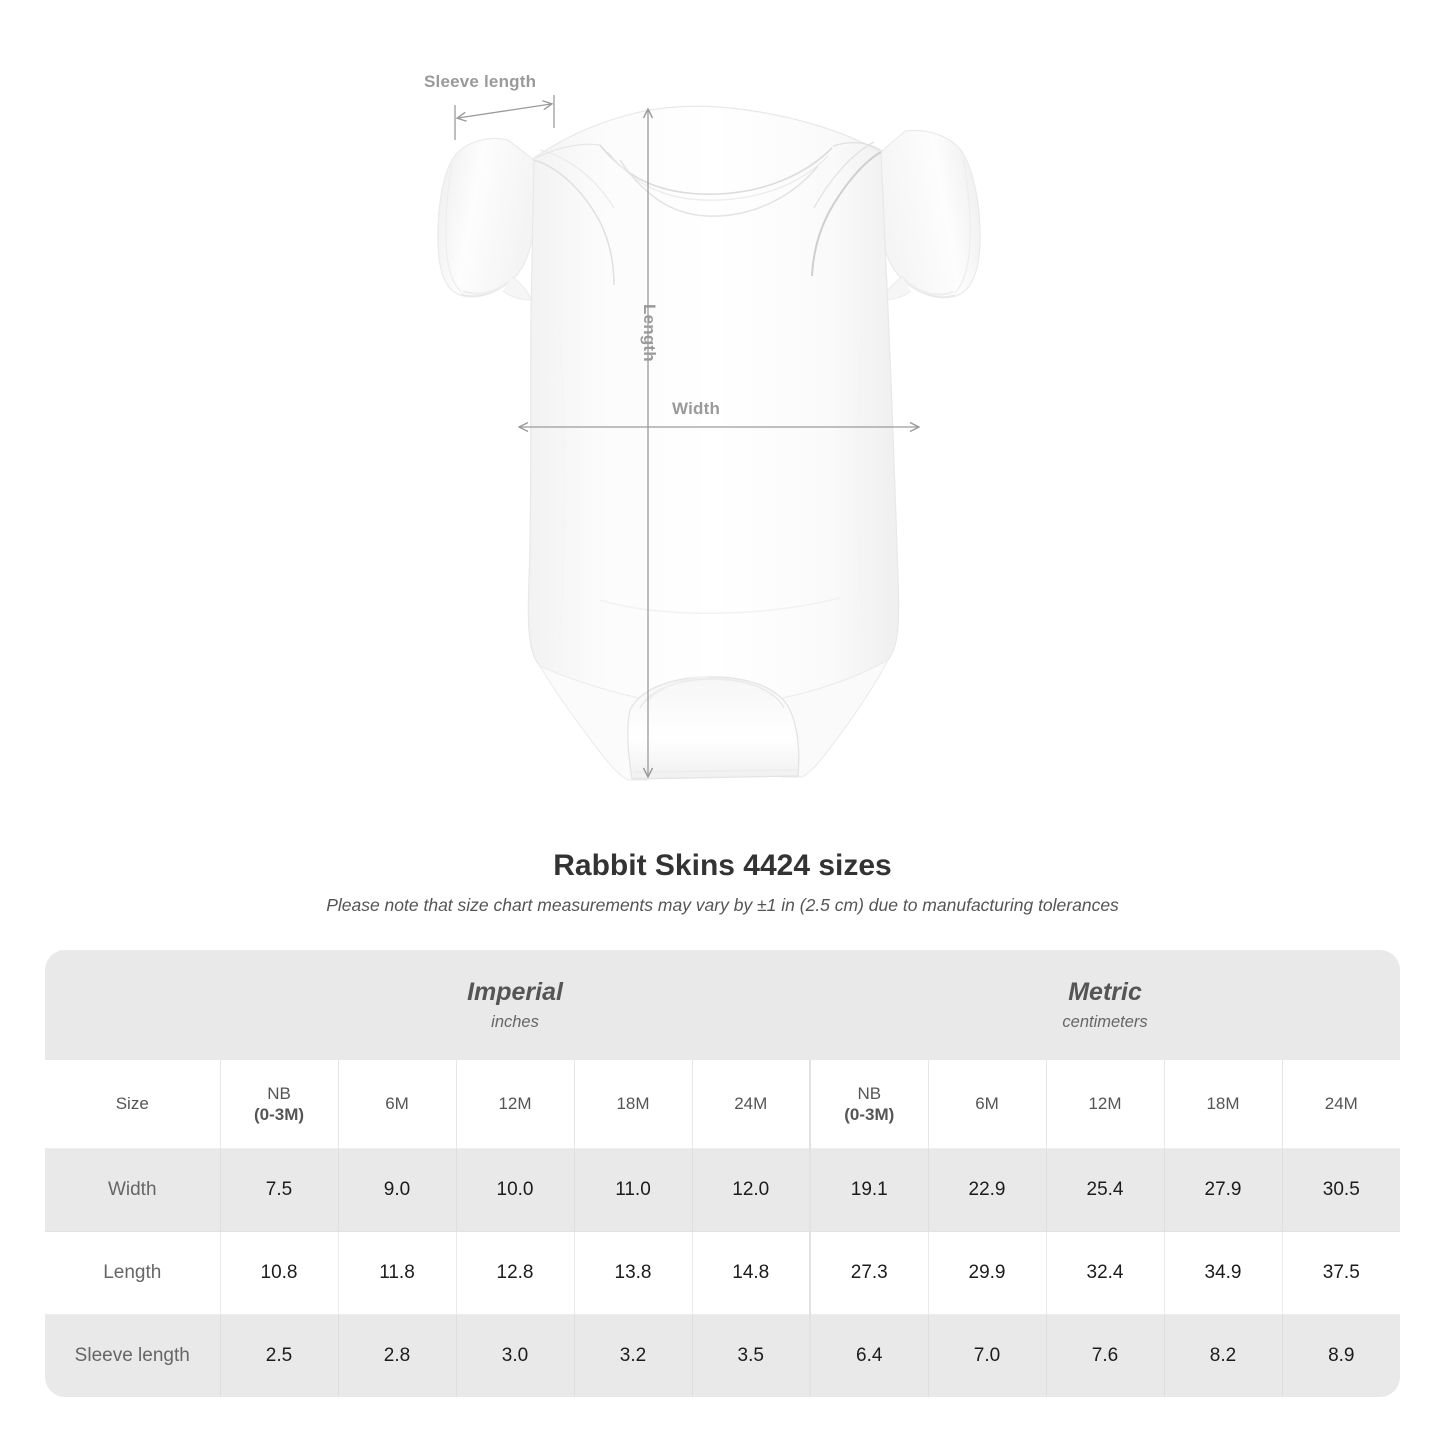 The width and height of the screenshot is (1445, 1445). What do you see at coordinates (1341, 1104) in the screenshot?
I see `size-header-metric-24m: 24M` at bounding box center [1341, 1104].